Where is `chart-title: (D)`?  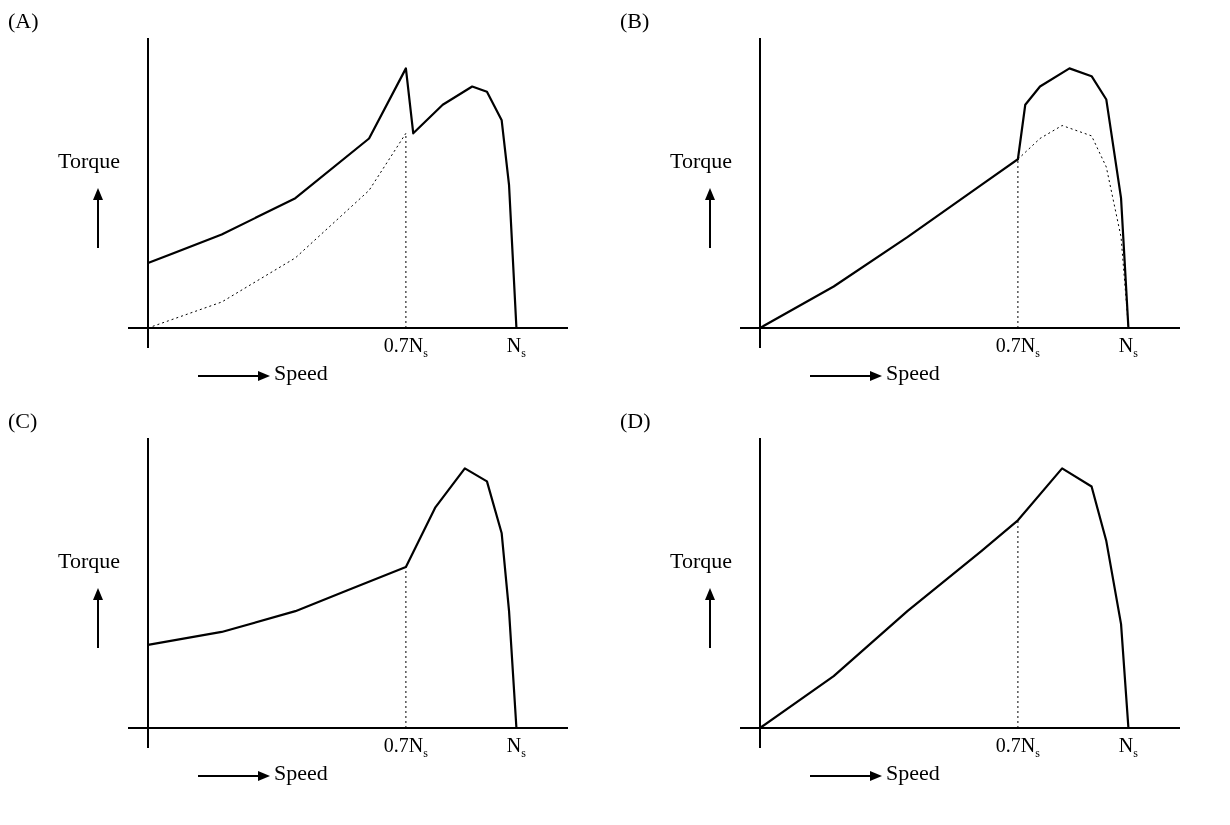 chart-title: (D) is located at coordinates (635, 421).